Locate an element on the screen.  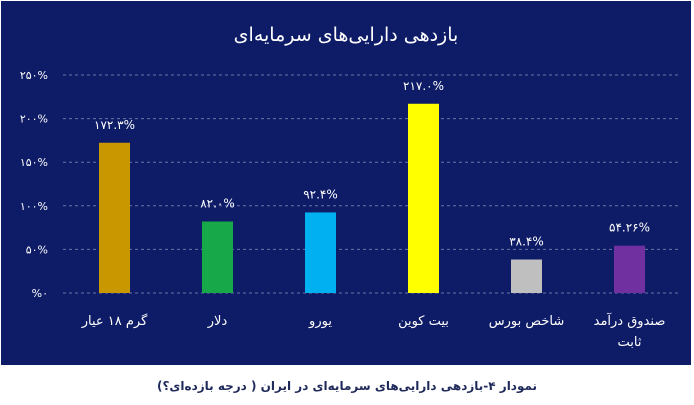
x-category-label: شاخص بورس is located at coordinates (526, 321).